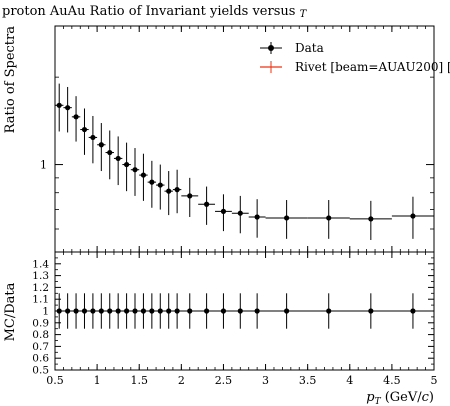 Image resolution: width=450 pixels, height=406 pixels. I want to click on ratio-y-tick-label: 0.7, so click(40, 347).